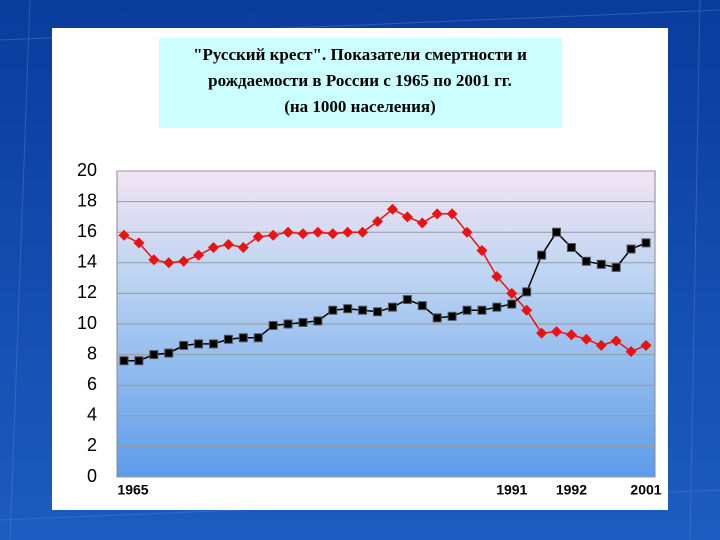  I want to click on chart-title: рождаемости в России с 1965 по 2001 гг., so click(360, 80).